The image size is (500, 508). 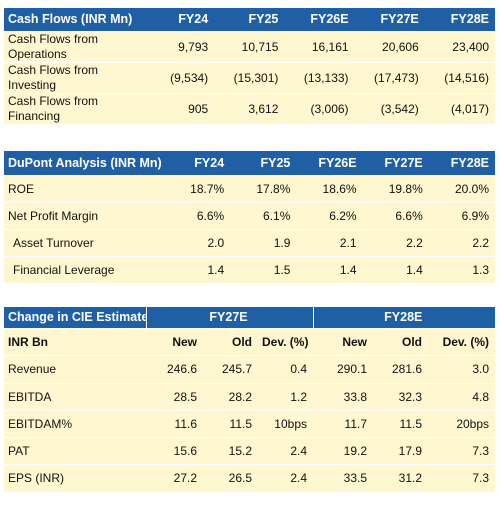 What do you see at coordinates (343, 396) in the screenshot?
I see `cell-value: 33.8` at bounding box center [343, 396].